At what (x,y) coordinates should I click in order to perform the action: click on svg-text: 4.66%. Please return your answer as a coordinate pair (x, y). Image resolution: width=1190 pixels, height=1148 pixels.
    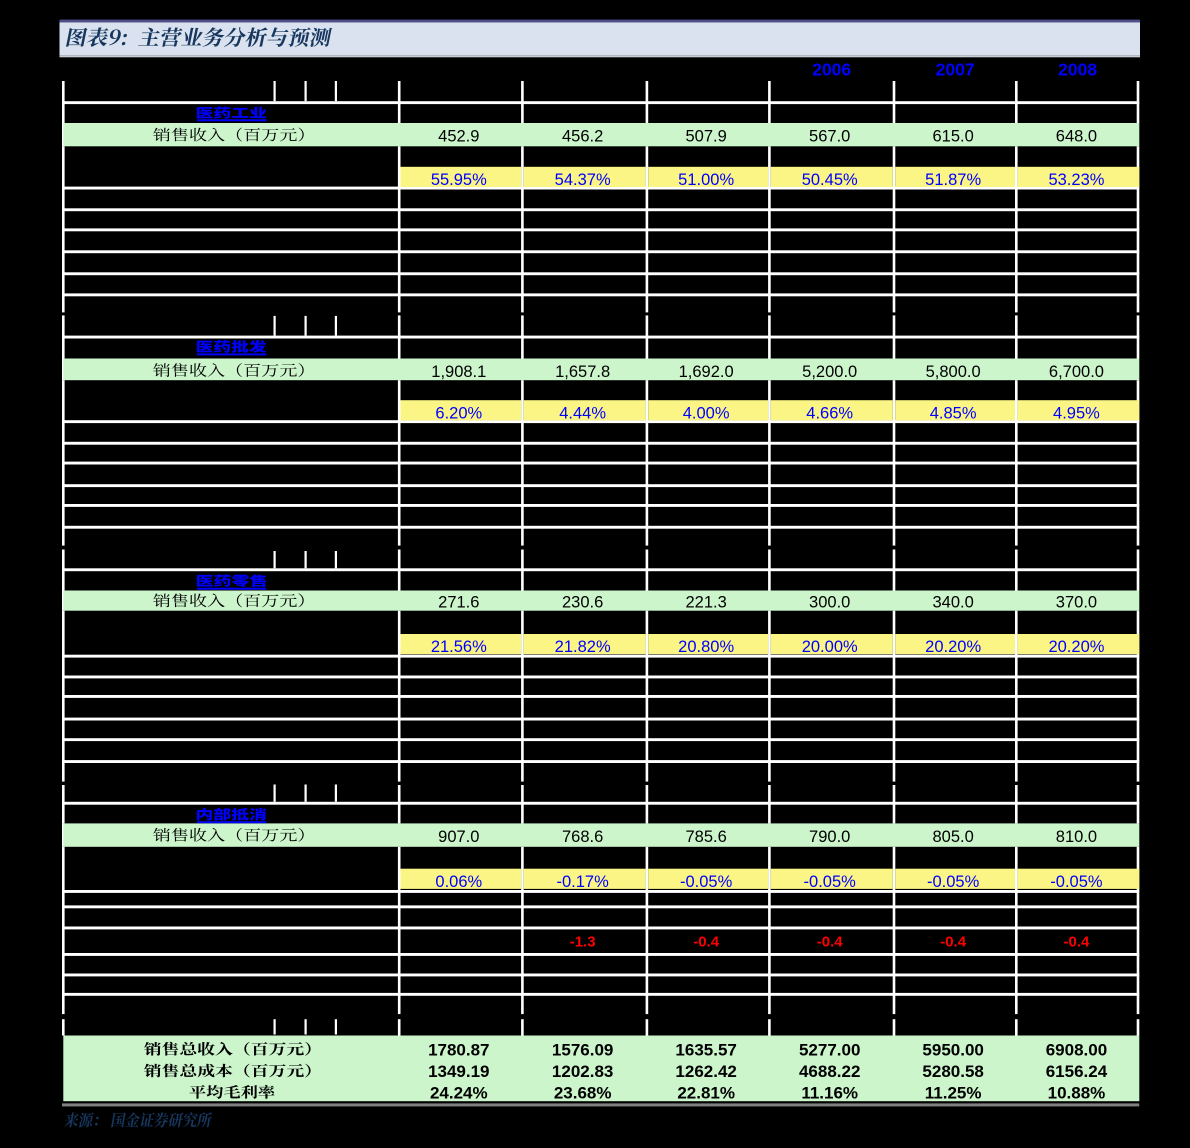
    Looking at the image, I should click on (829, 413).